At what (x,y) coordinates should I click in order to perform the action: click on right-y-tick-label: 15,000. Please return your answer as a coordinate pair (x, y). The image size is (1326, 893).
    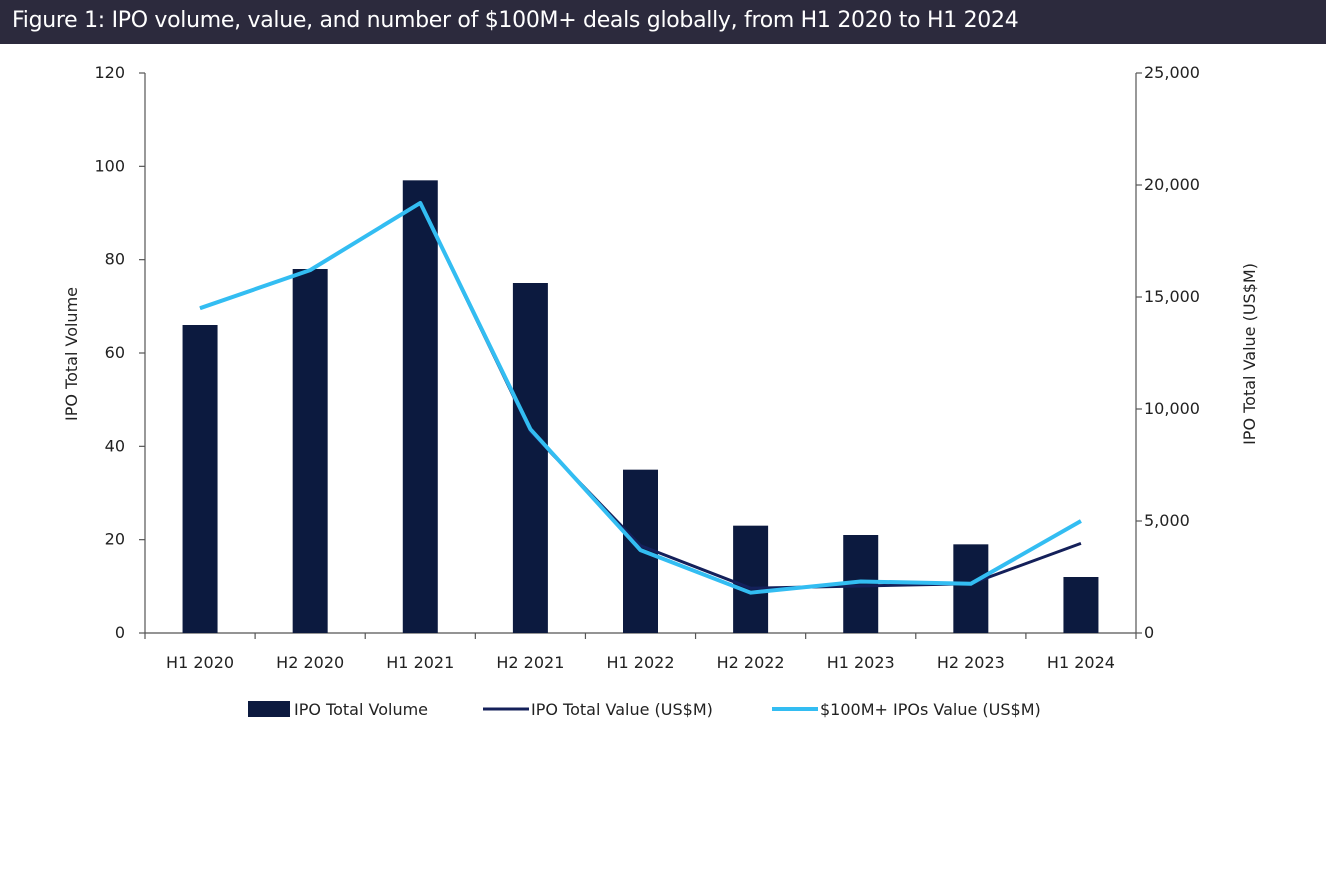
    Looking at the image, I should click on (1172, 296).